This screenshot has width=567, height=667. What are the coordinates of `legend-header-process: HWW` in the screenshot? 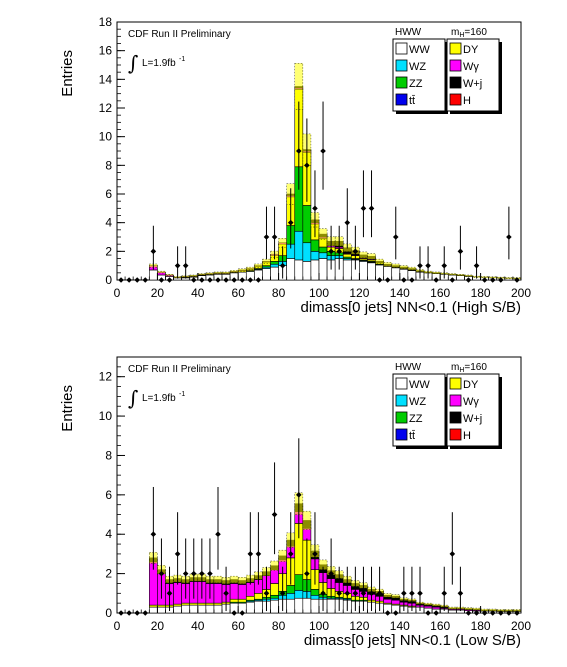 It's located at (408, 367).